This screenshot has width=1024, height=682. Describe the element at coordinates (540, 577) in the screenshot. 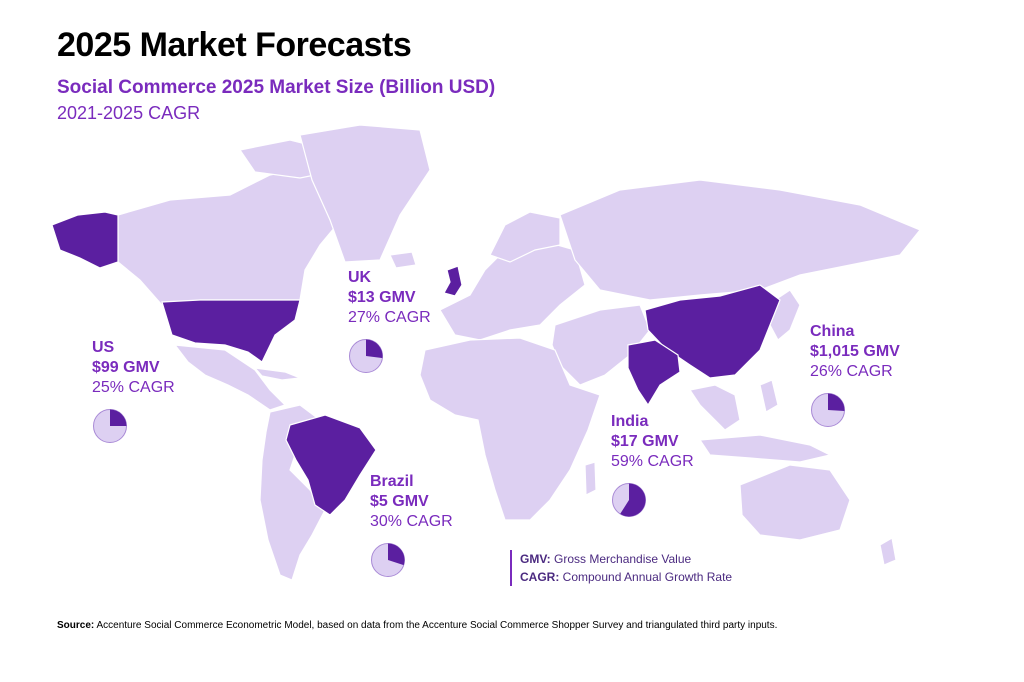

I see `legend-cagr-abbr: CAGR:` at that location.